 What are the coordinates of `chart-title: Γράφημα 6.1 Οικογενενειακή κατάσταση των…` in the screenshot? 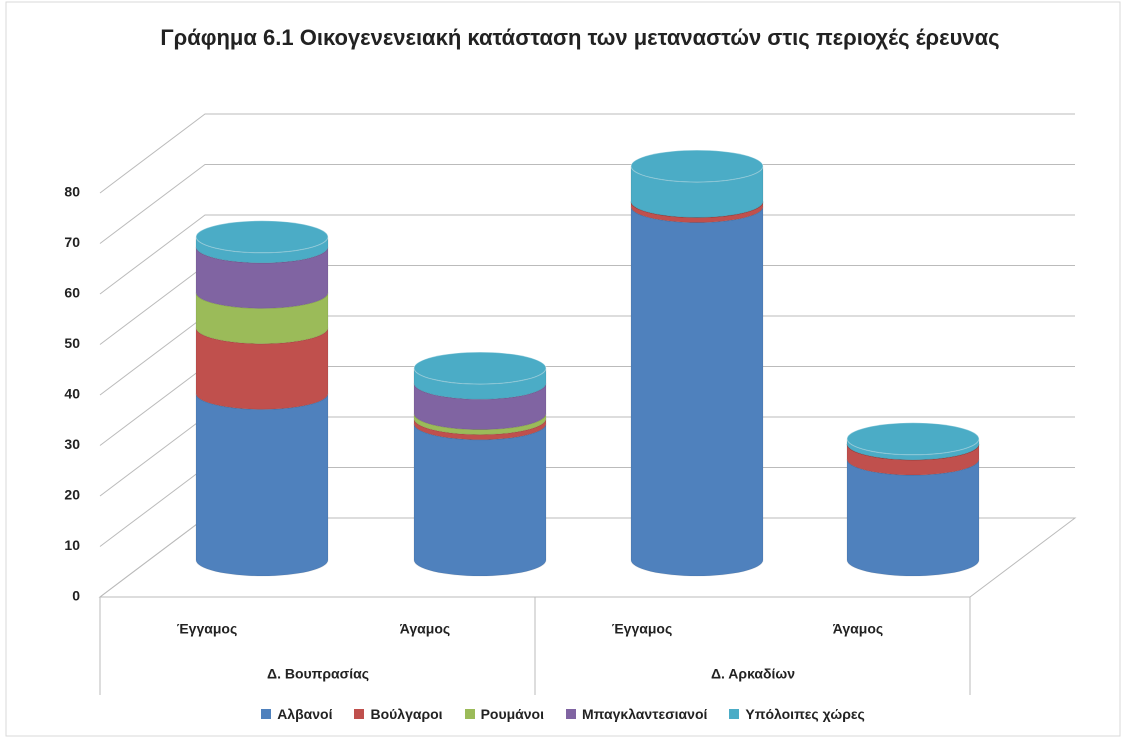 It's located at (580, 37).